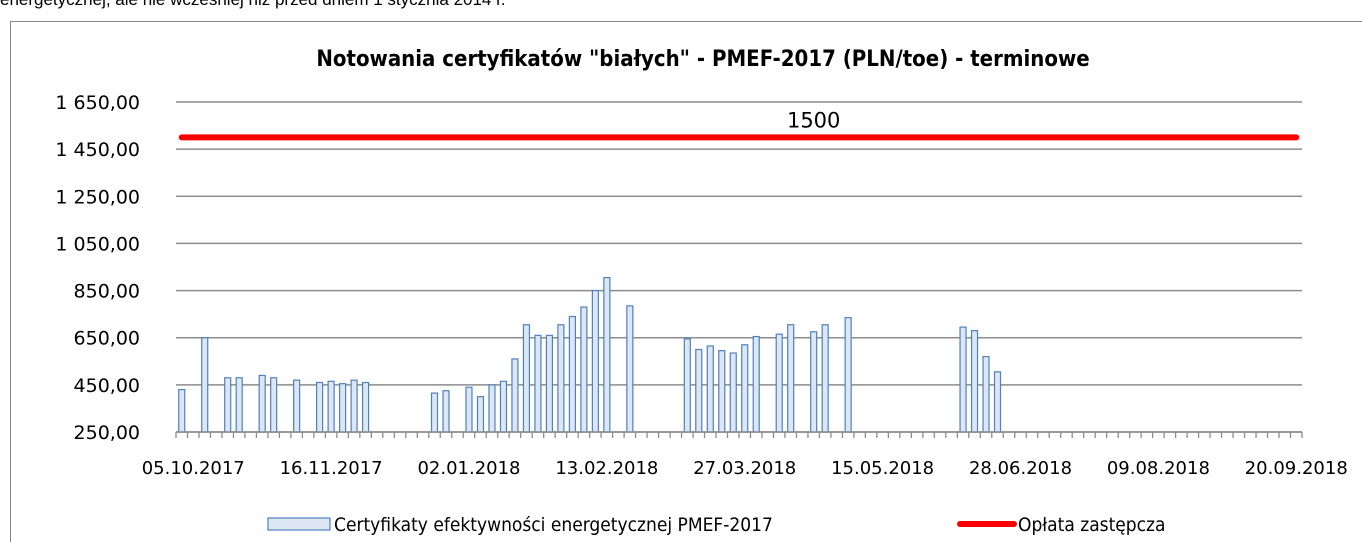 This screenshot has height=542, width=1362. What do you see at coordinates (97, 150) in the screenshot?
I see `y-tick-label: 1 450,00` at bounding box center [97, 150].